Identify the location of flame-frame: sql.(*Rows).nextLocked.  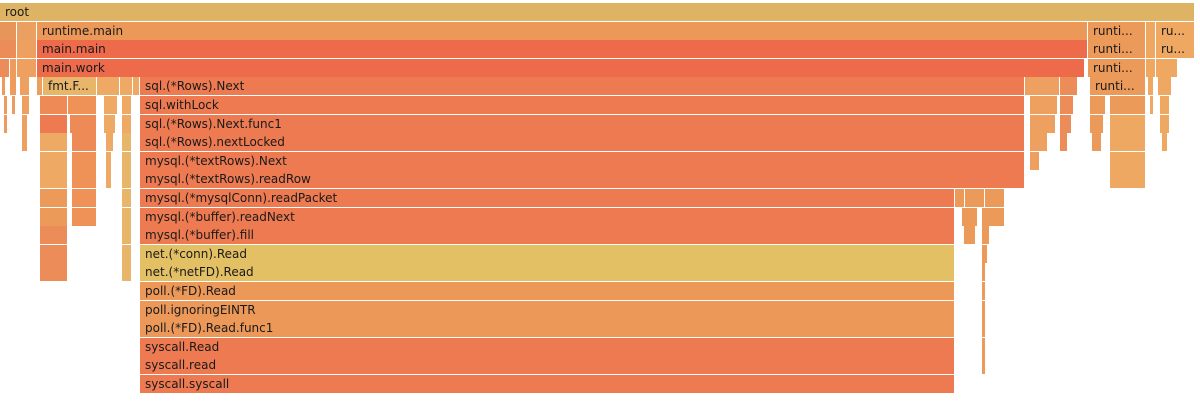
(582, 142).